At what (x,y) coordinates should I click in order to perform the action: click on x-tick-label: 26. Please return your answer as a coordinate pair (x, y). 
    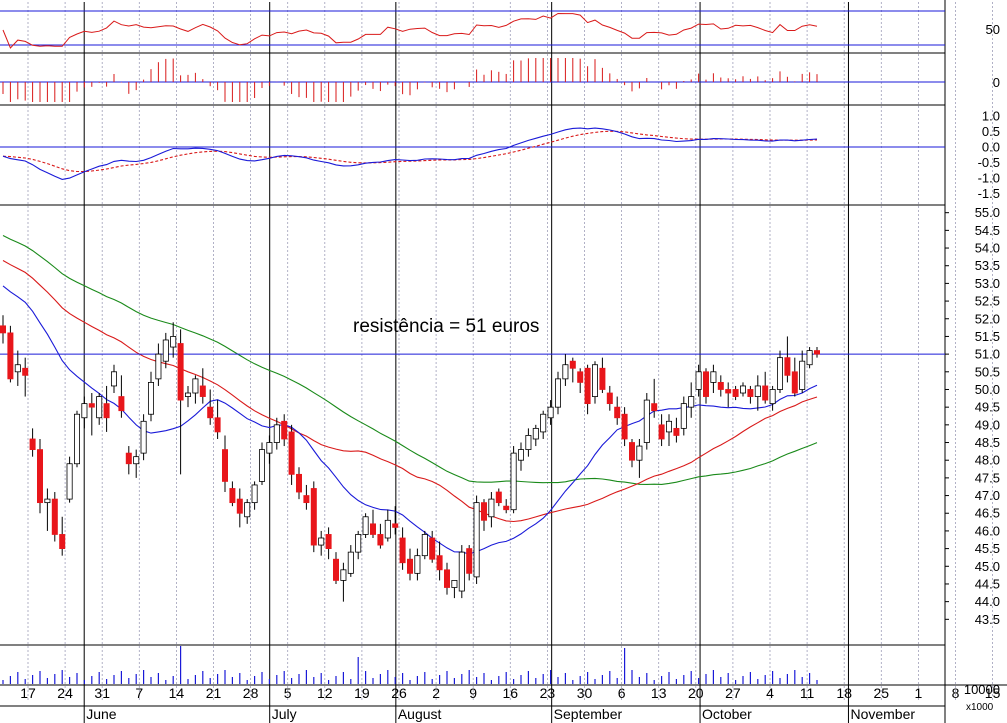
    Looking at the image, I should click on (399, 693).